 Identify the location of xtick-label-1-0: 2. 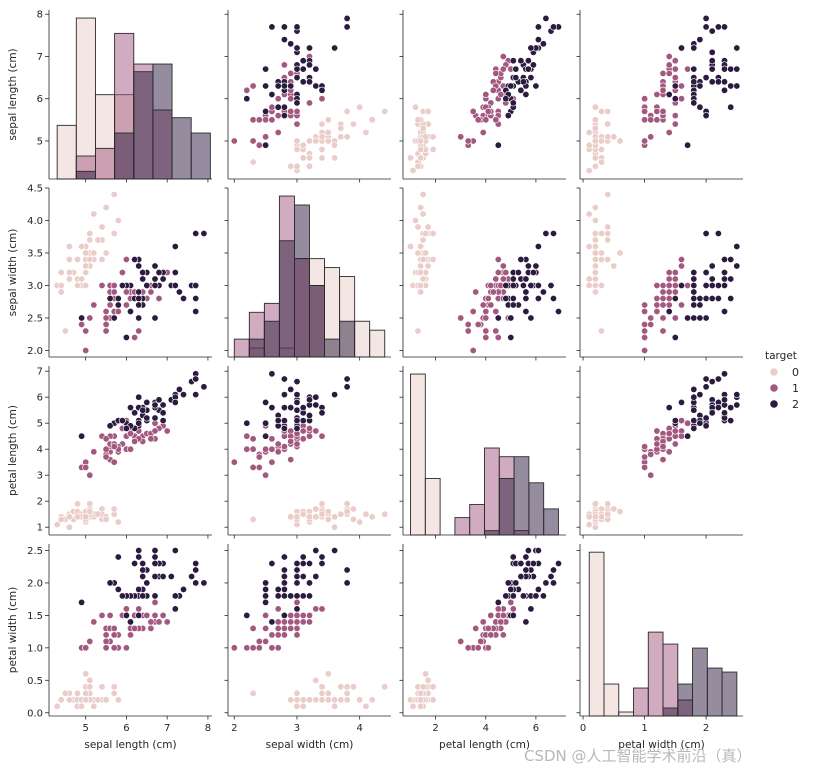
(234, 728).